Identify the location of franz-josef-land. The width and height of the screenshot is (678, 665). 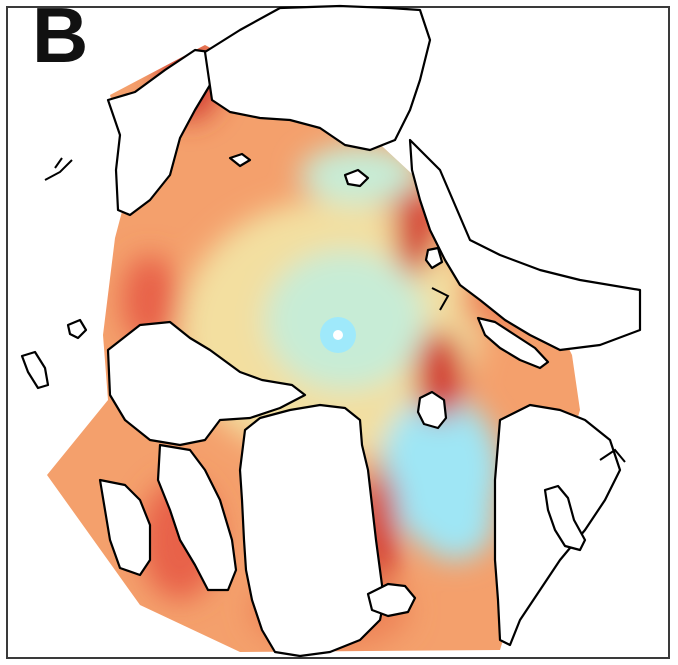
(434, 258).